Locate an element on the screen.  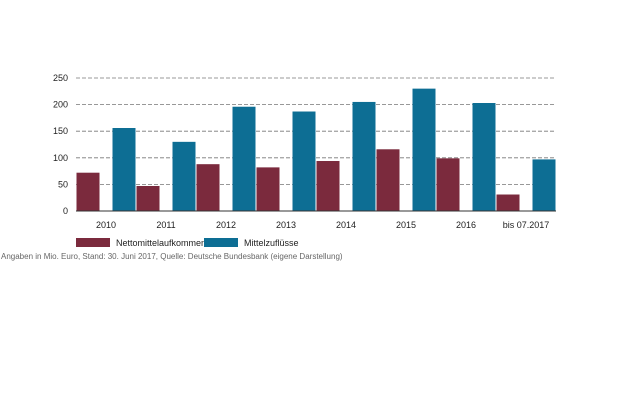
y-tick-label: 250 is located at coordinates (60, 78).